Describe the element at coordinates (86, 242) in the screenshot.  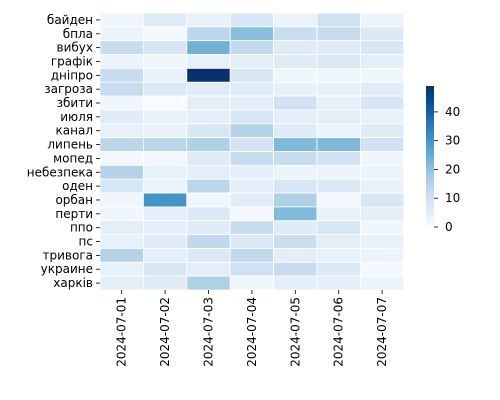
I see `y-tick-label: пс` at that location.